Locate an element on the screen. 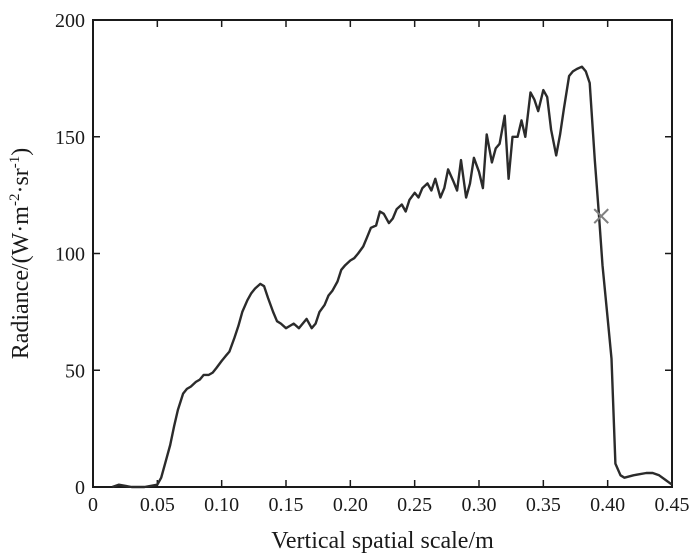 The width and height of the screenshot is (700, 560). x-tick-label: 0.10 is located at coordinates (221, 505).